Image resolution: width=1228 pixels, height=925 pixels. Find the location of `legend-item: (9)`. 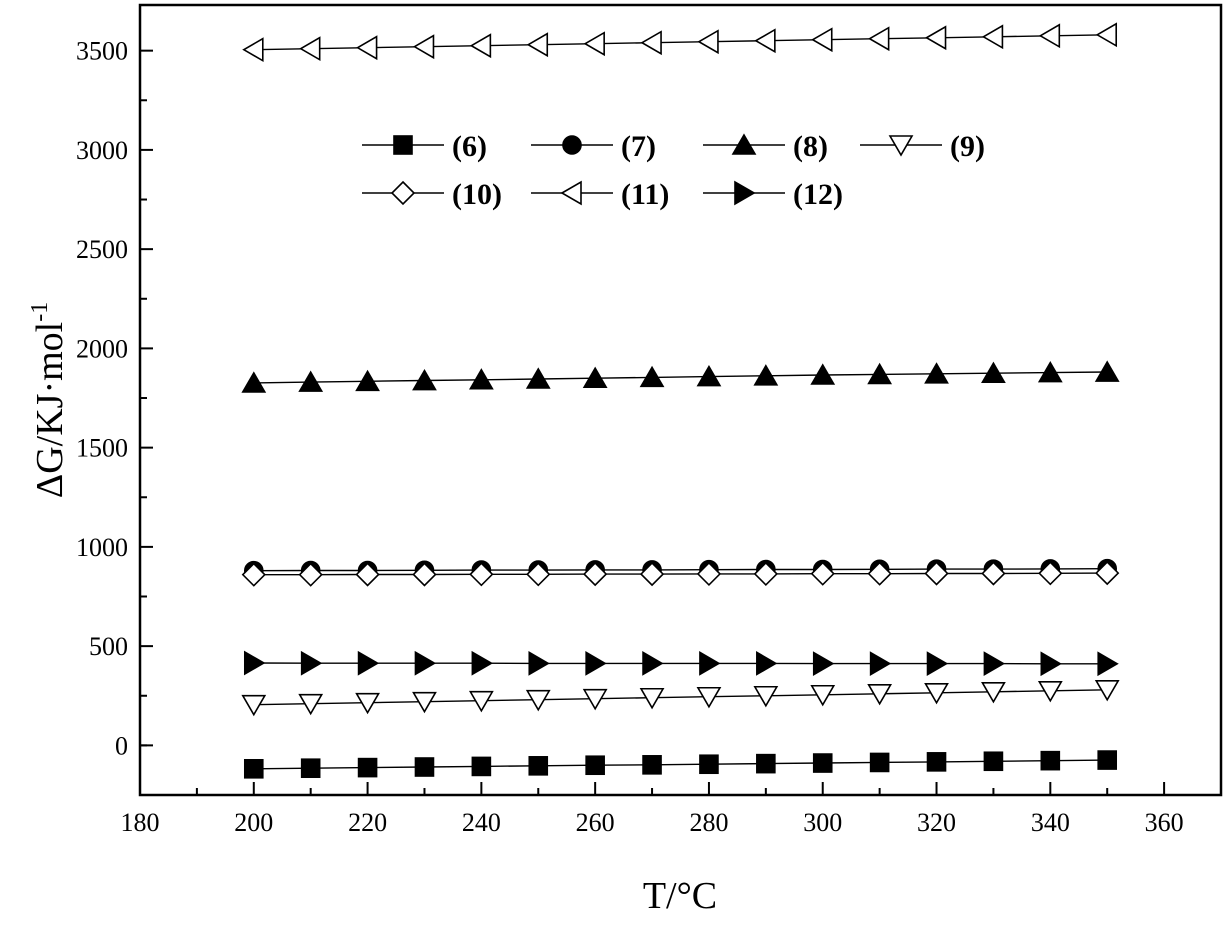

legend-item: (9) is located at coordinates (922, 146).